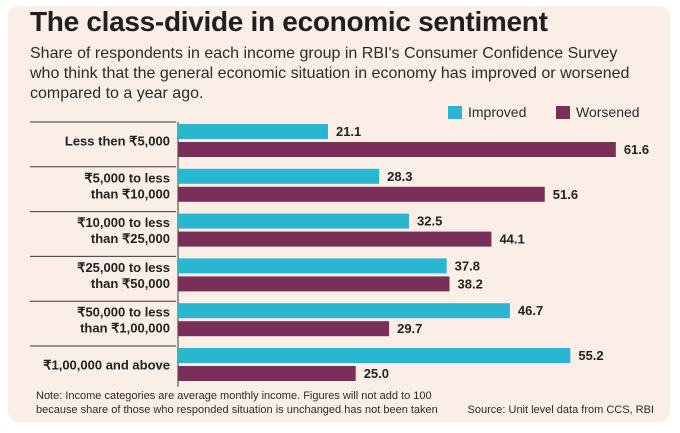 The image size is (680, 433). Describe the element at coordinates (130, 238) in the screenshot. I see `category-label-line: than ₹25,000` at that location.